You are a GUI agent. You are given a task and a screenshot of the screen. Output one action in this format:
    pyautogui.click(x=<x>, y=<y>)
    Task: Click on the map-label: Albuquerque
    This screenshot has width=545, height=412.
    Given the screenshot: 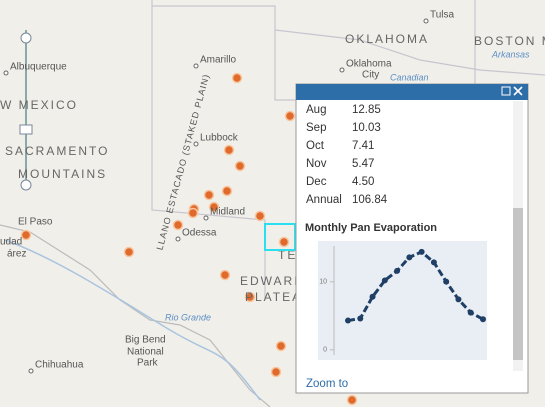 What is the action you would take?
    pyautogui.click(x=38, y=67)
    